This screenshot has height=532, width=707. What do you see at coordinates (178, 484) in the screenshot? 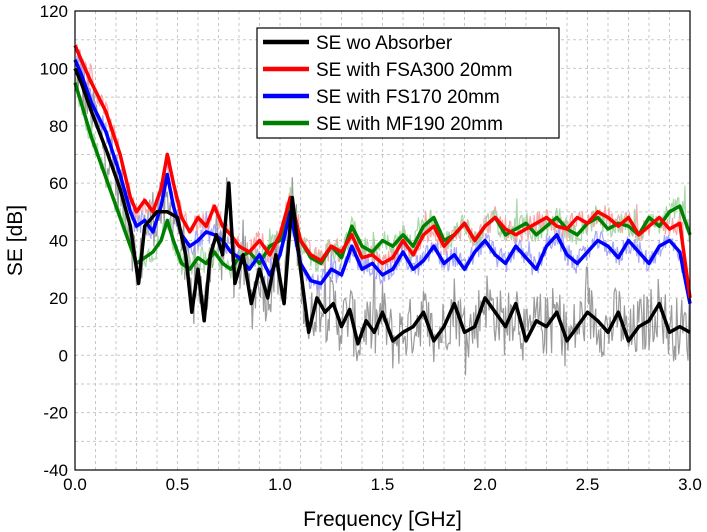
I see `x-tick-label: 0.5` at bounding box center [178, 484].